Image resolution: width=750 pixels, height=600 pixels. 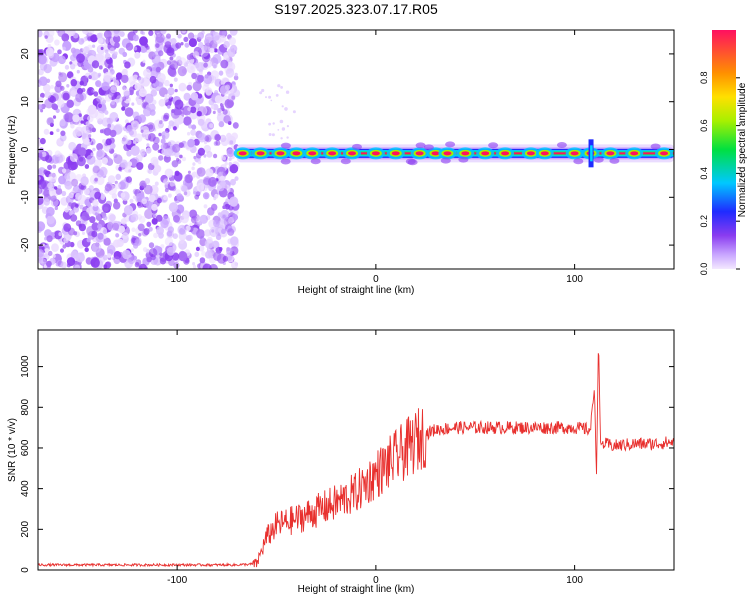 I want to click on spectrogram-ytick-label: 10, so click(x=25, y=102).